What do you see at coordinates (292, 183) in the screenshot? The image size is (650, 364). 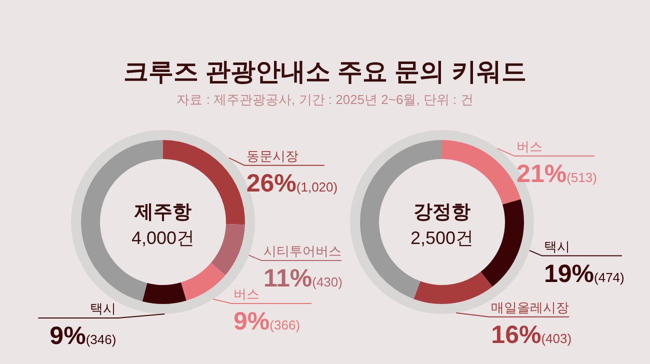 I see `data-label: 26%(1,020)` at bounding box center [292, 183].